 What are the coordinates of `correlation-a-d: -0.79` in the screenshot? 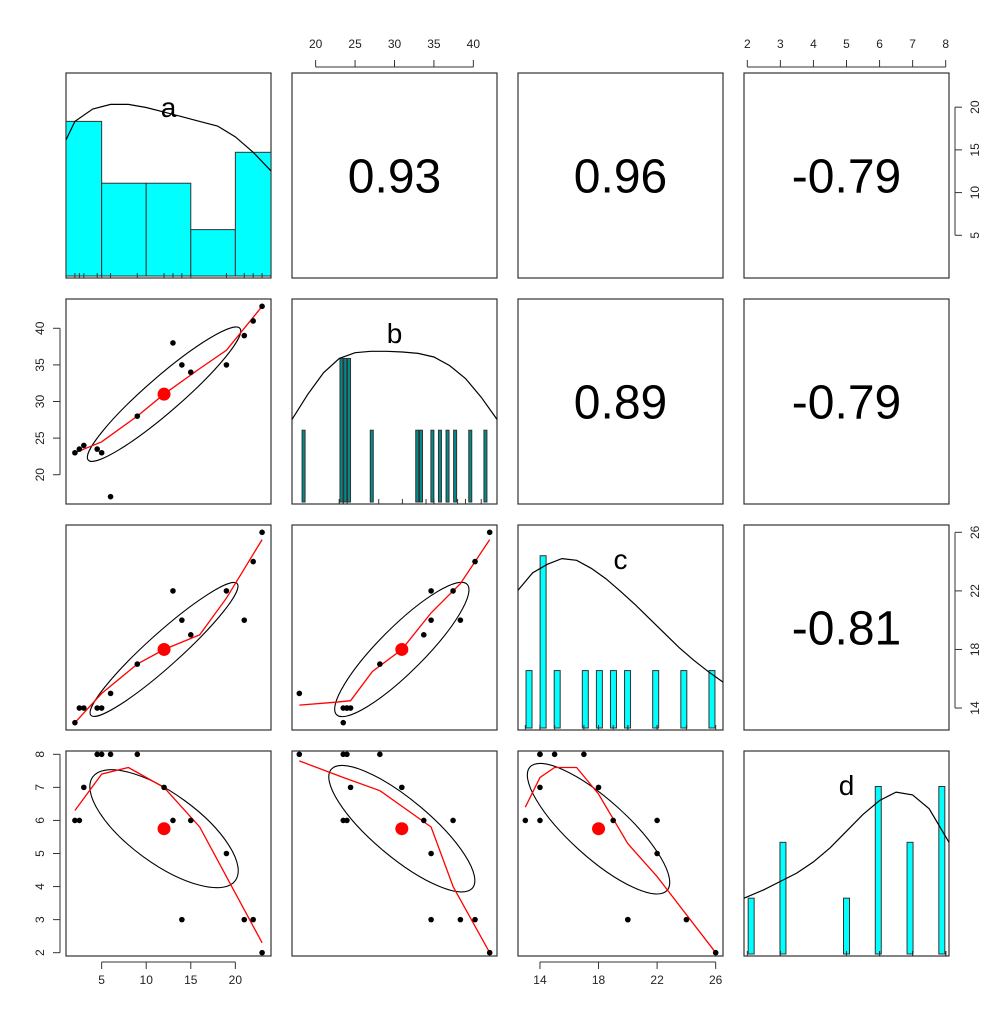 It's located at (846, 177).